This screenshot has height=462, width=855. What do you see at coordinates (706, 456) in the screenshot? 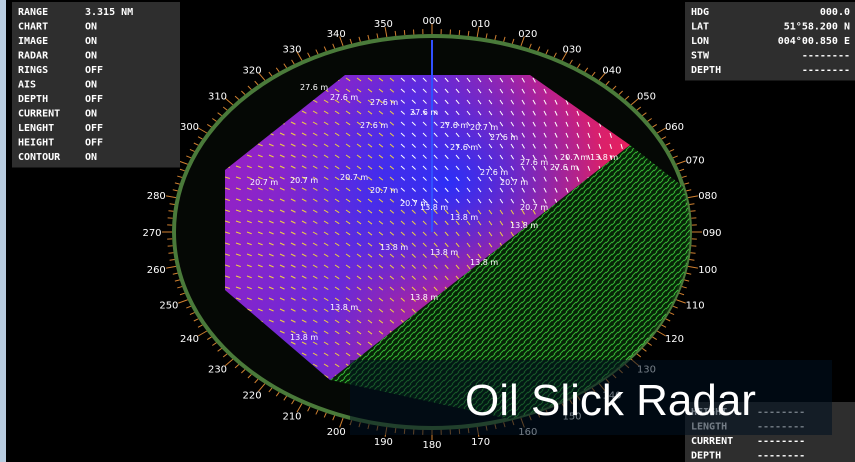
I see `panel-label: DEPTH` at bounding box center [706, 456].